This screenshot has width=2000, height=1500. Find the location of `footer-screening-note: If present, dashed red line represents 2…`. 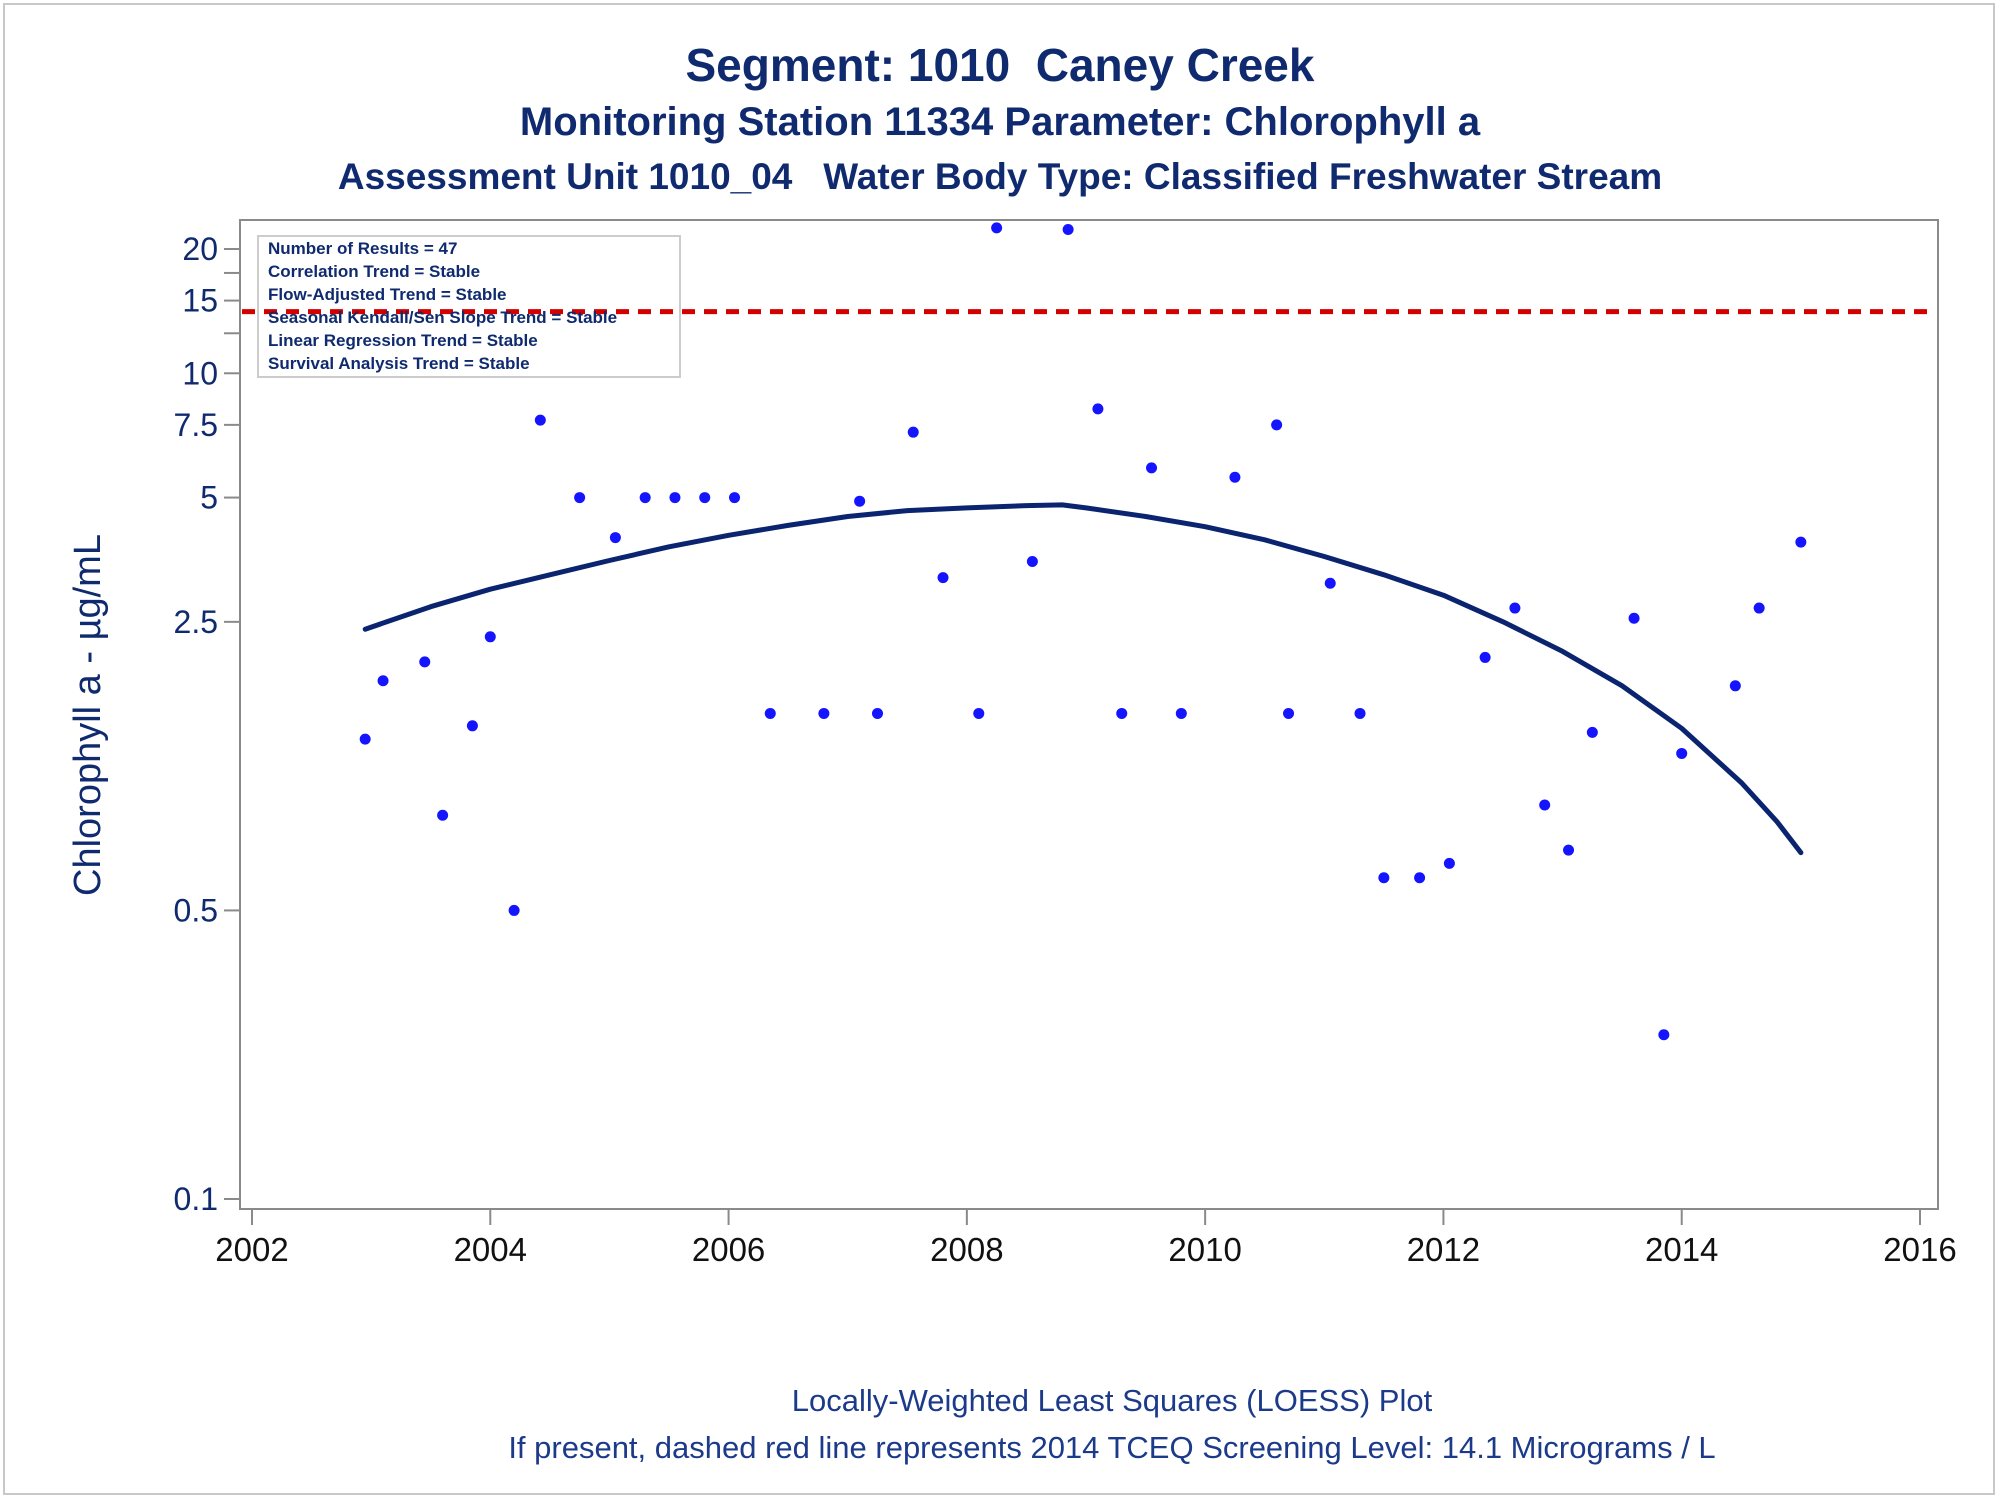

footer-screening-note: If present, dashed red line represents 2… is located at coordinates (1112, 1447).